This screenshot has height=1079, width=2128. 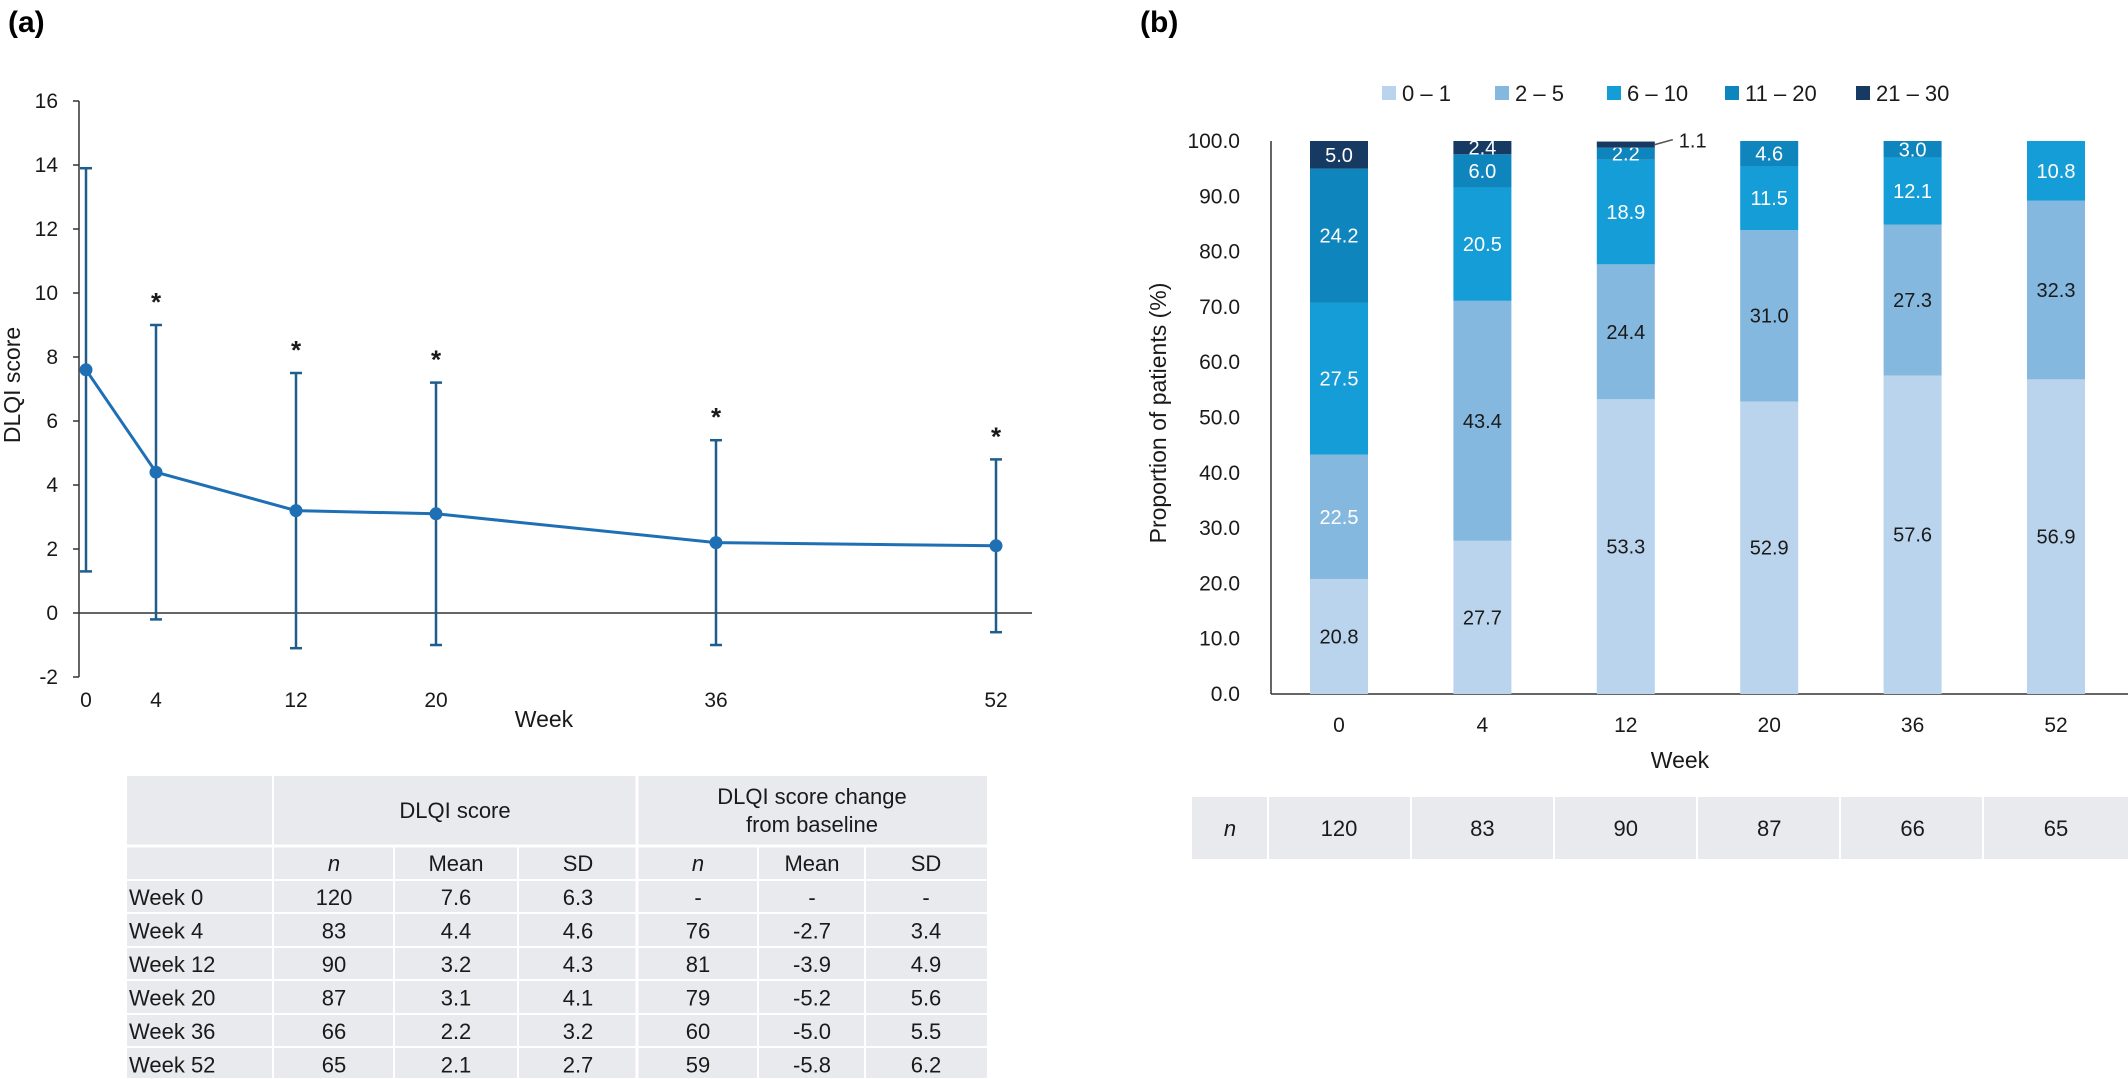 I want to click on table-a-cell: 6.3, so click(x=578, y=897).